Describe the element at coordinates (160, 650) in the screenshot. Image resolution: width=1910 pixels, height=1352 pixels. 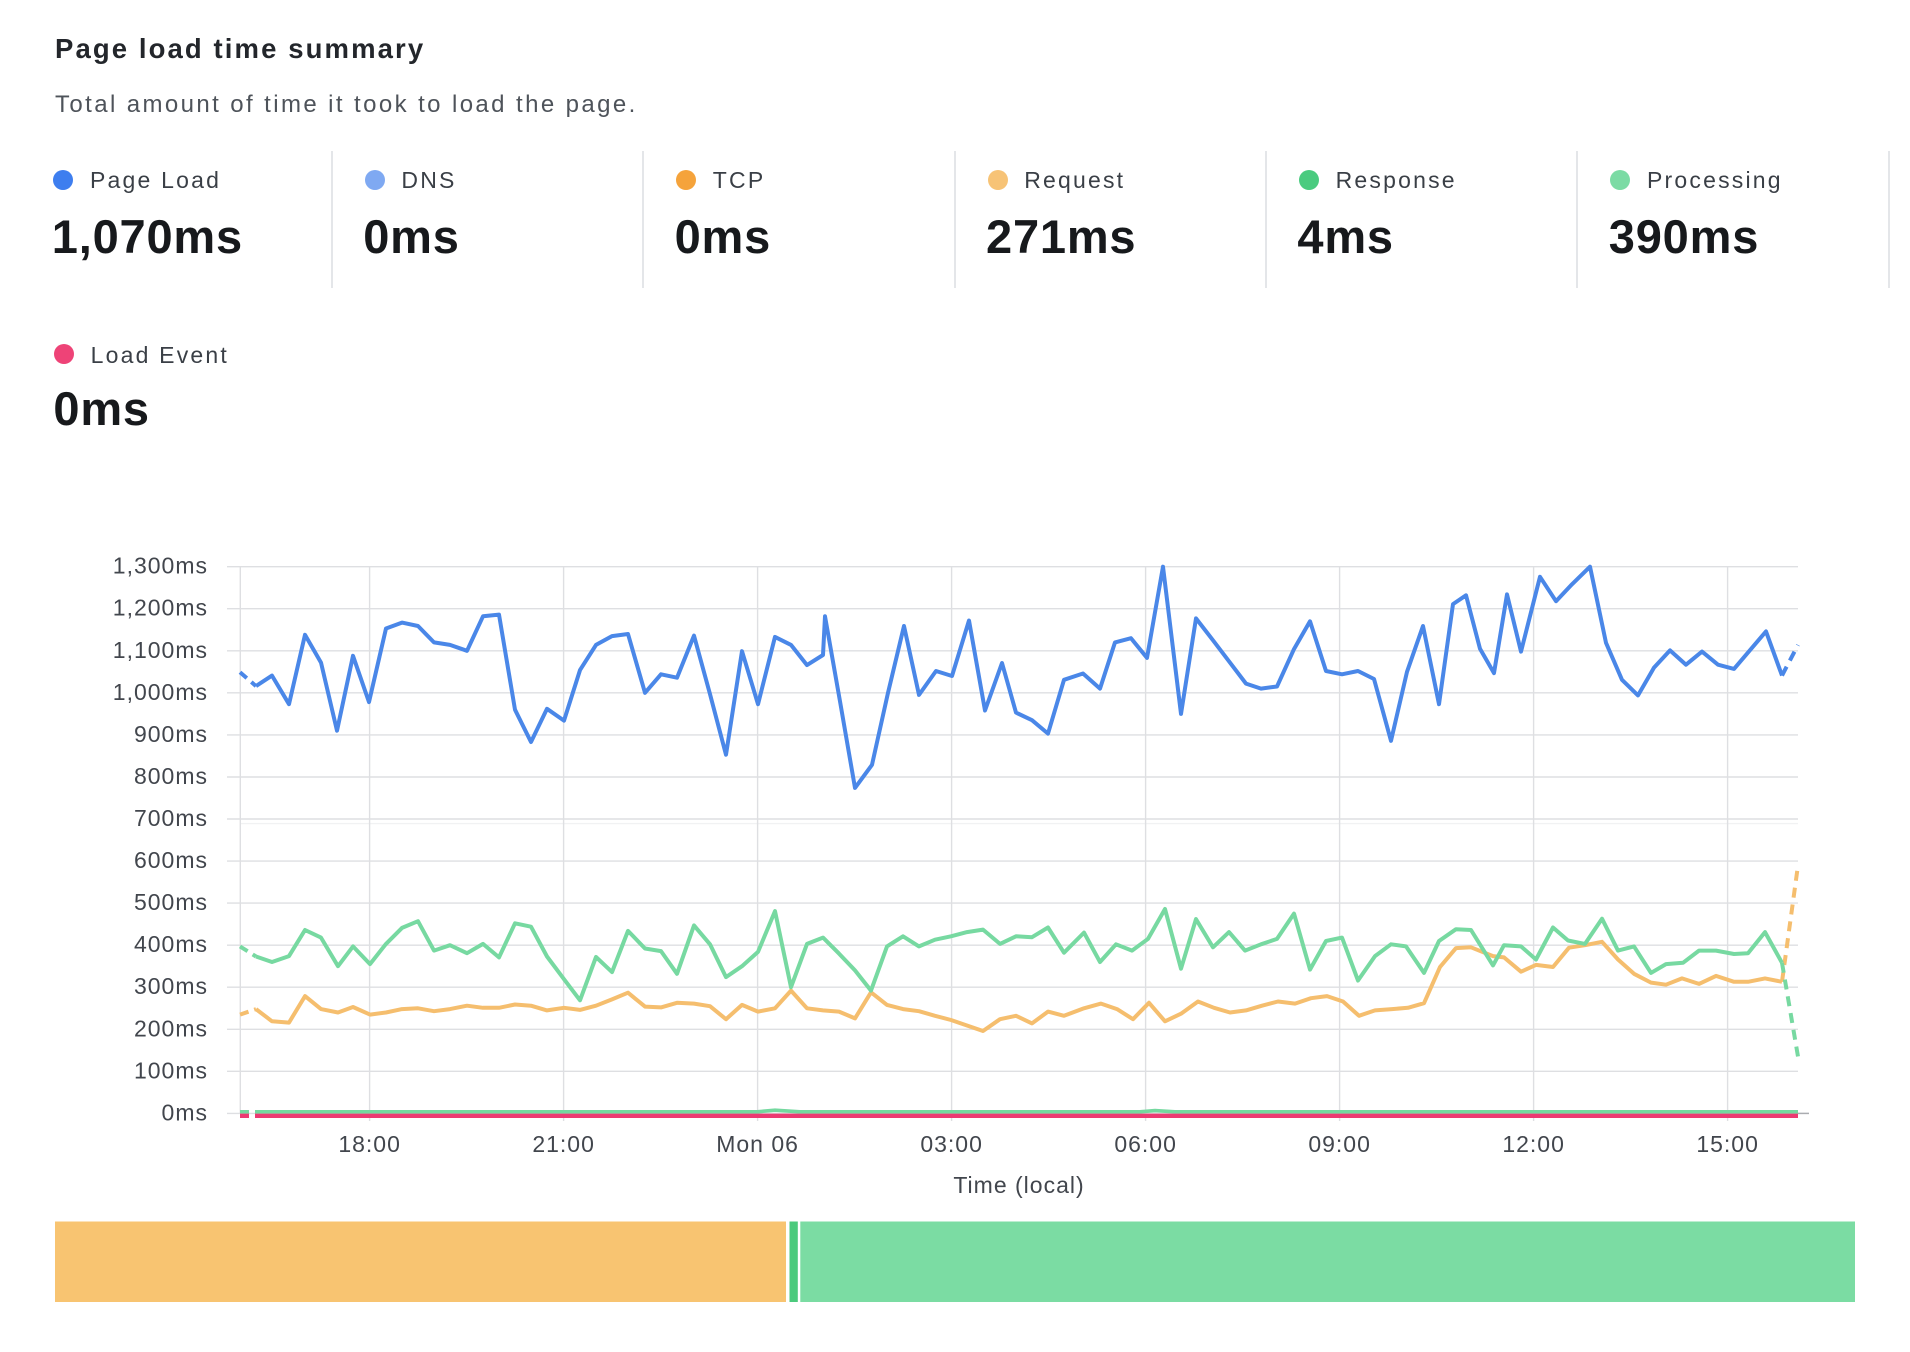
I see `svg-text: 1,100ms` at that location.